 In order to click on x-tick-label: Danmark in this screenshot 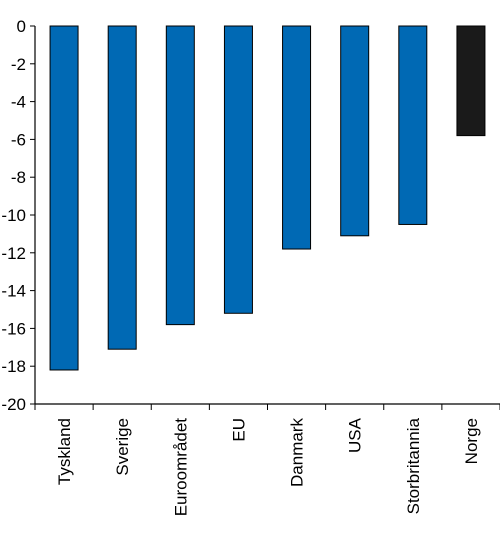, I will do `click(297, 452)`.